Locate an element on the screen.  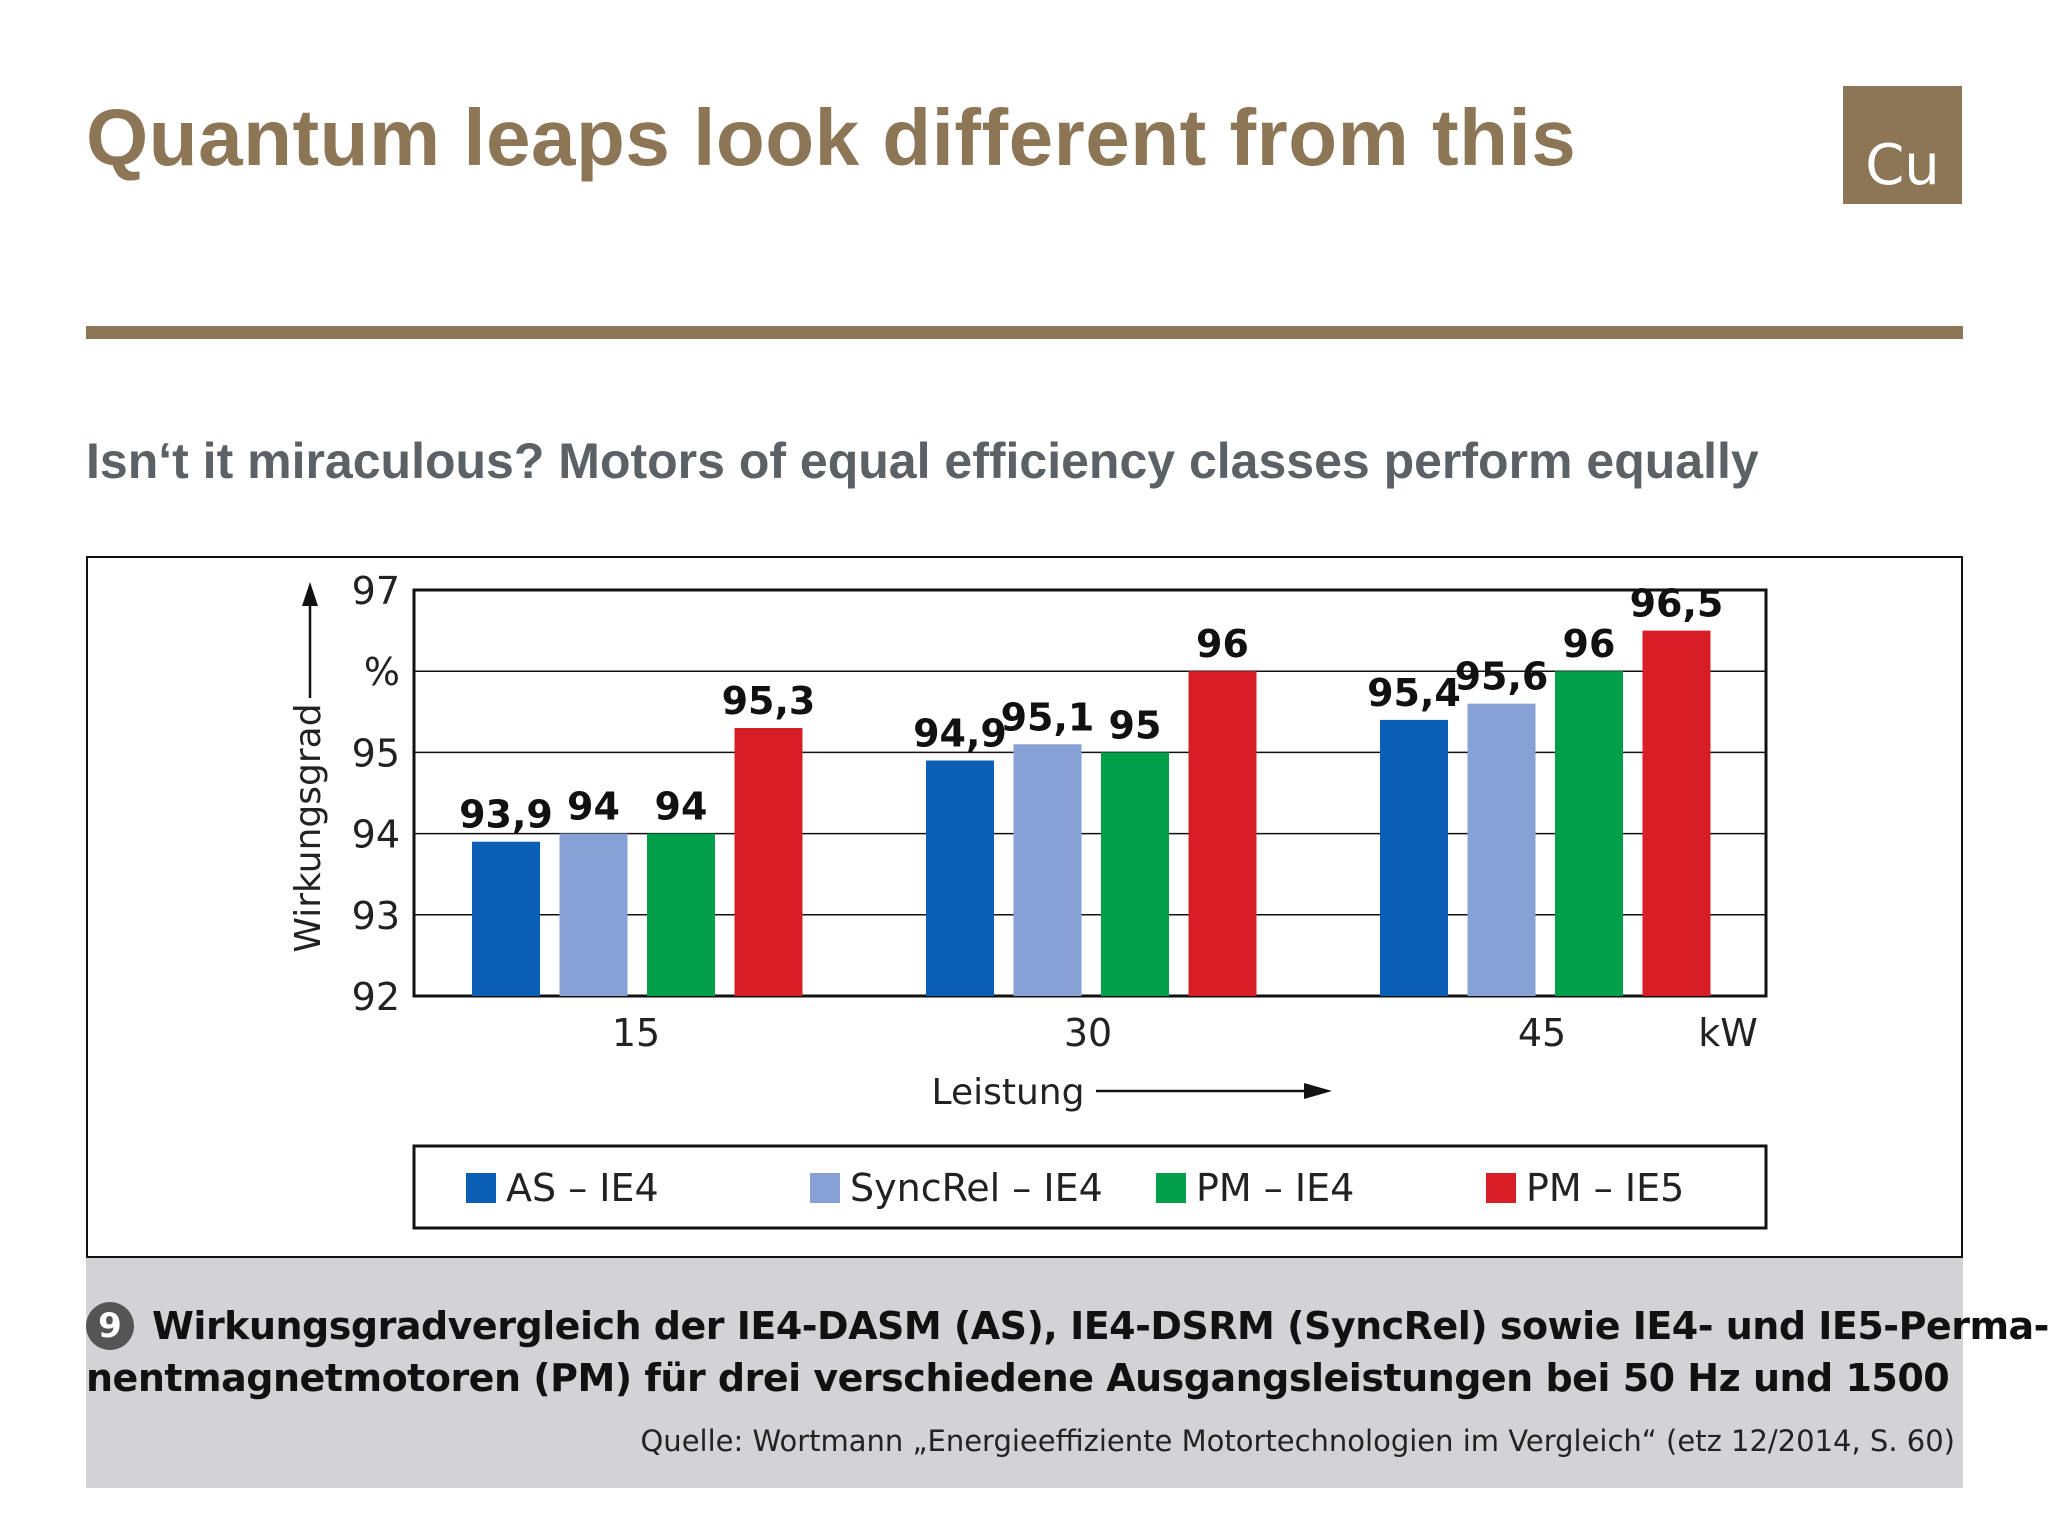
y-tick-label: 93 is located at coordinates (376, 916).